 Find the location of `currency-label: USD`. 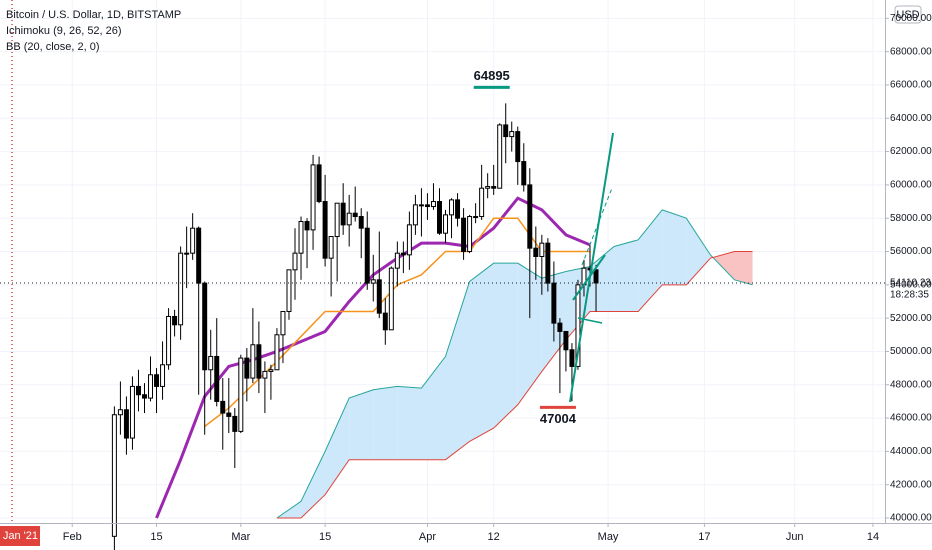

currency-label: USD is located at coordinates (907, 15).